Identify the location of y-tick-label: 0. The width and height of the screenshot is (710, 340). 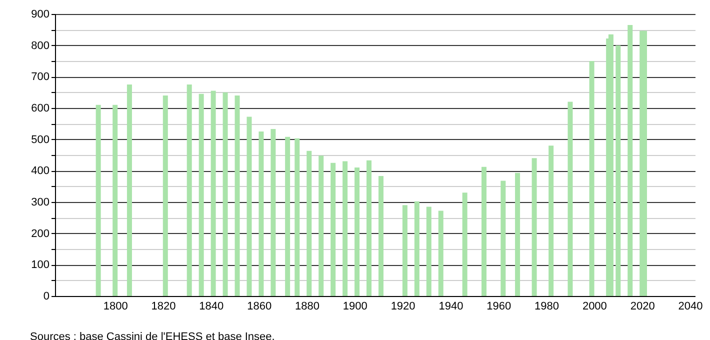
(46, 296).